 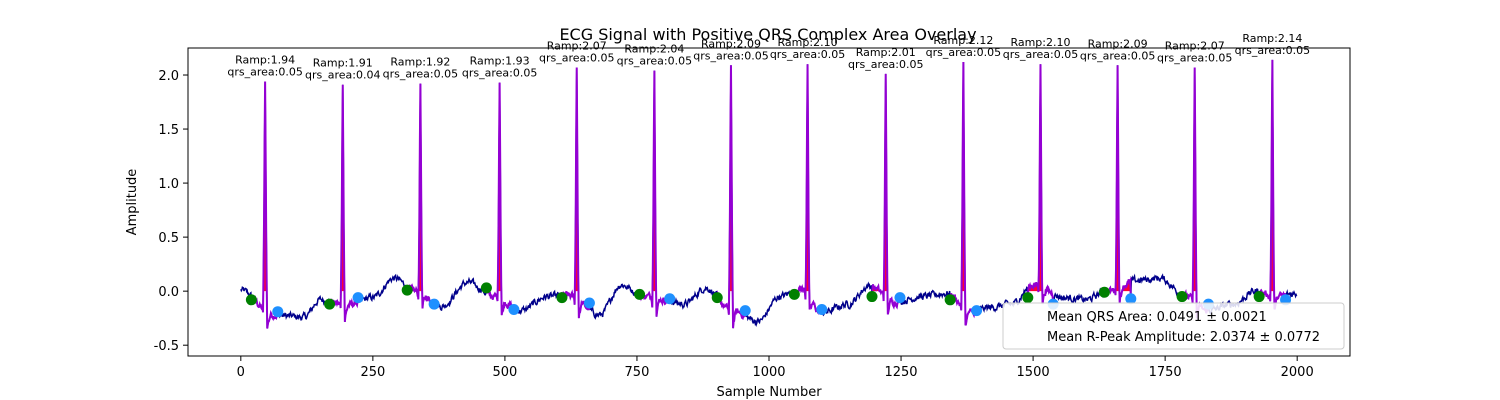 I want to click on x-tick-label: 1000, so click(x=768, y=372).